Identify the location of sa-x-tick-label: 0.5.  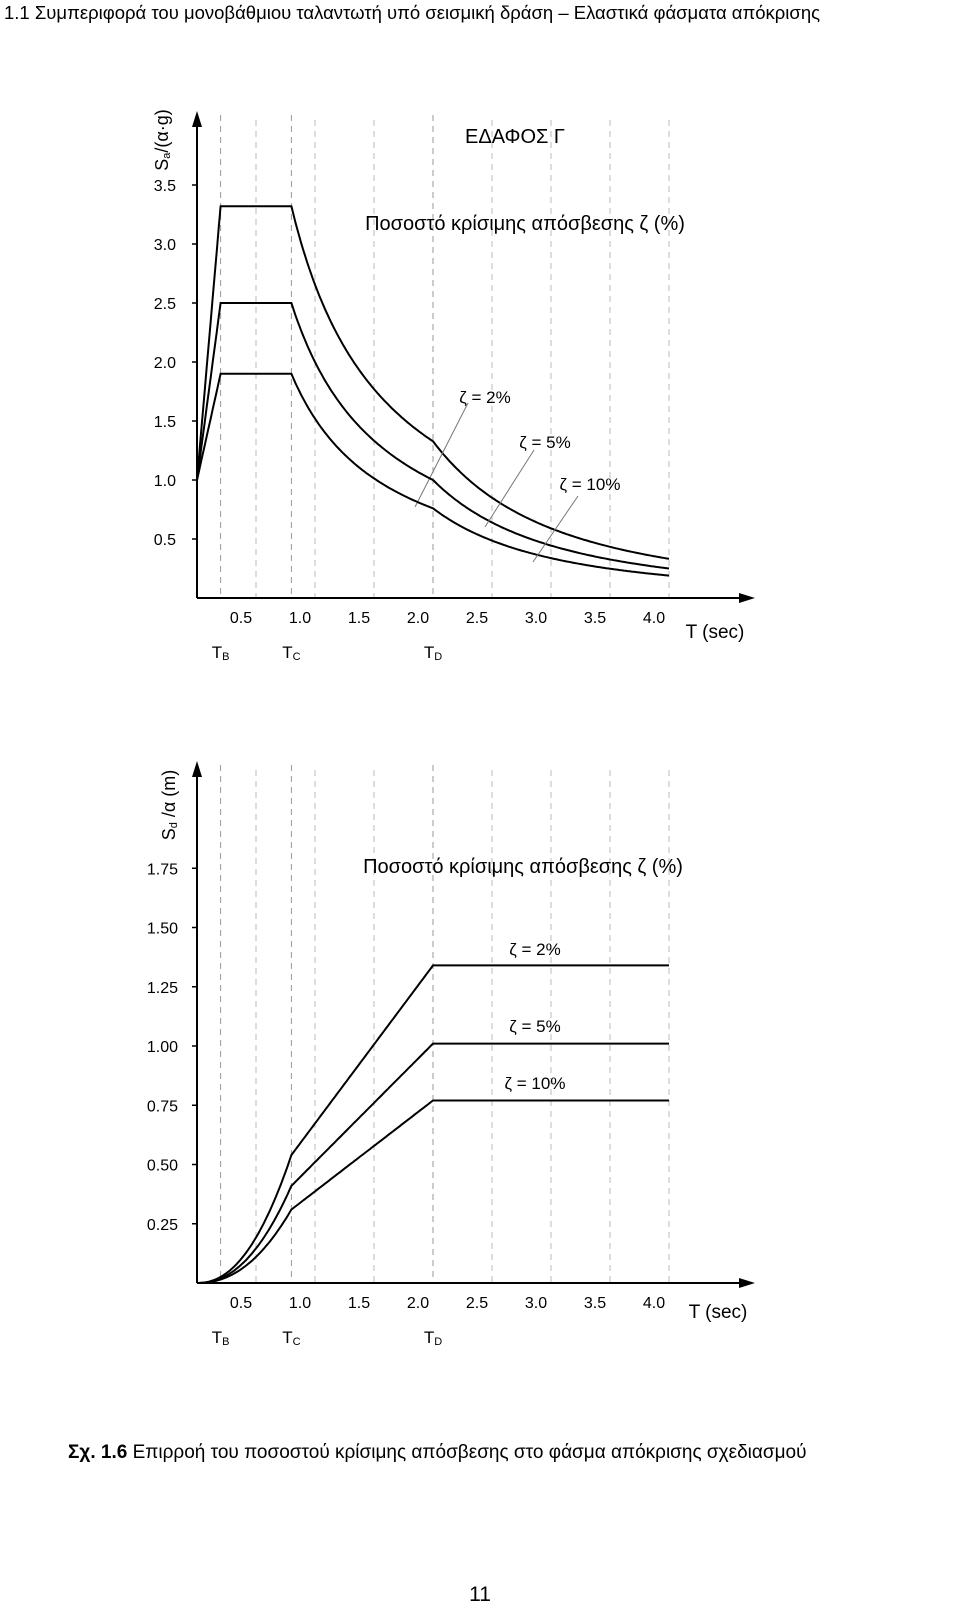
(241, 618).